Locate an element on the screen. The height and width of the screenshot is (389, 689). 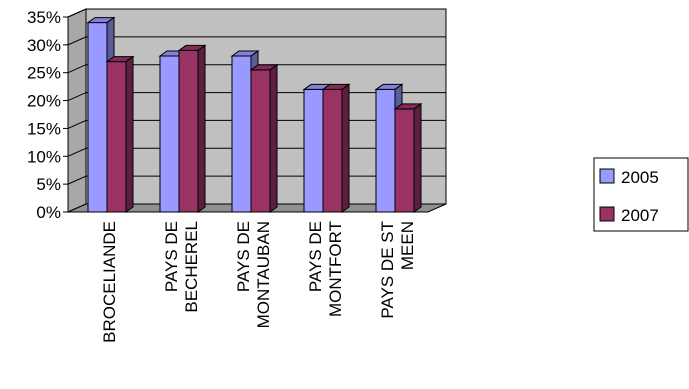
legend-label-2005: 2005 is located at coordinates (640, 177).